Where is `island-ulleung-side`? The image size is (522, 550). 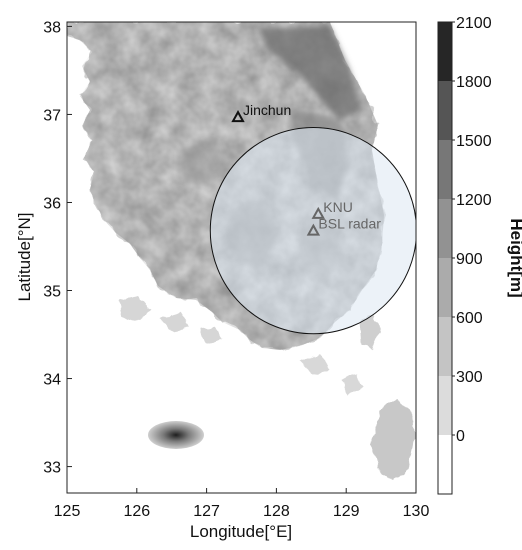 island-ulleung-side is located at coordinates (370, 332).